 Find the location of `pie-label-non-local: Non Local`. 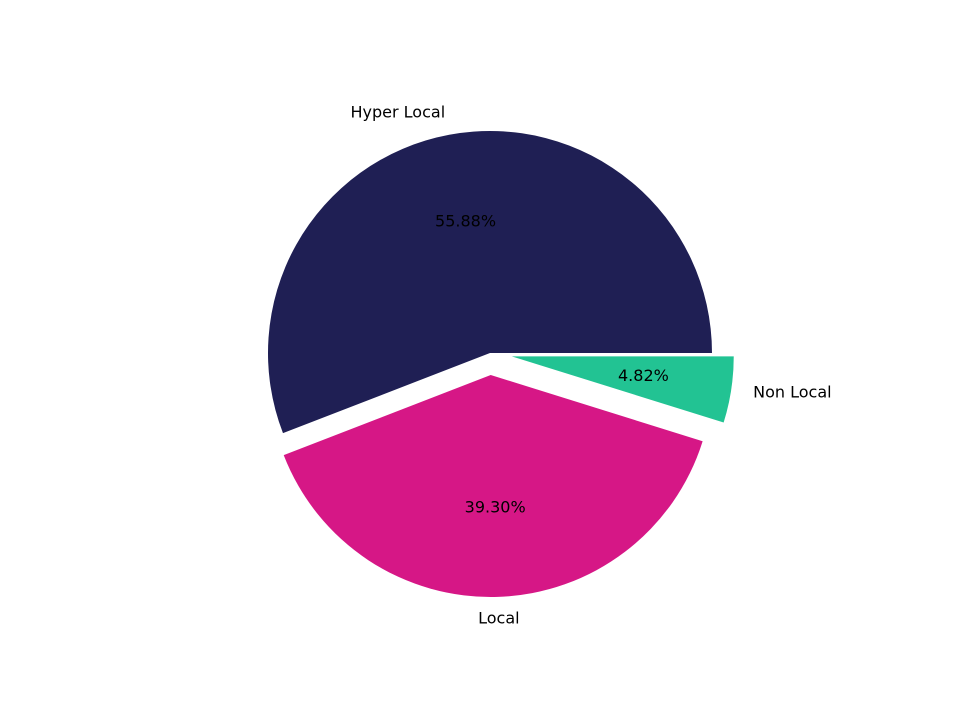

pie-label-non-local: Non Local is located at coordinates (792, 392).